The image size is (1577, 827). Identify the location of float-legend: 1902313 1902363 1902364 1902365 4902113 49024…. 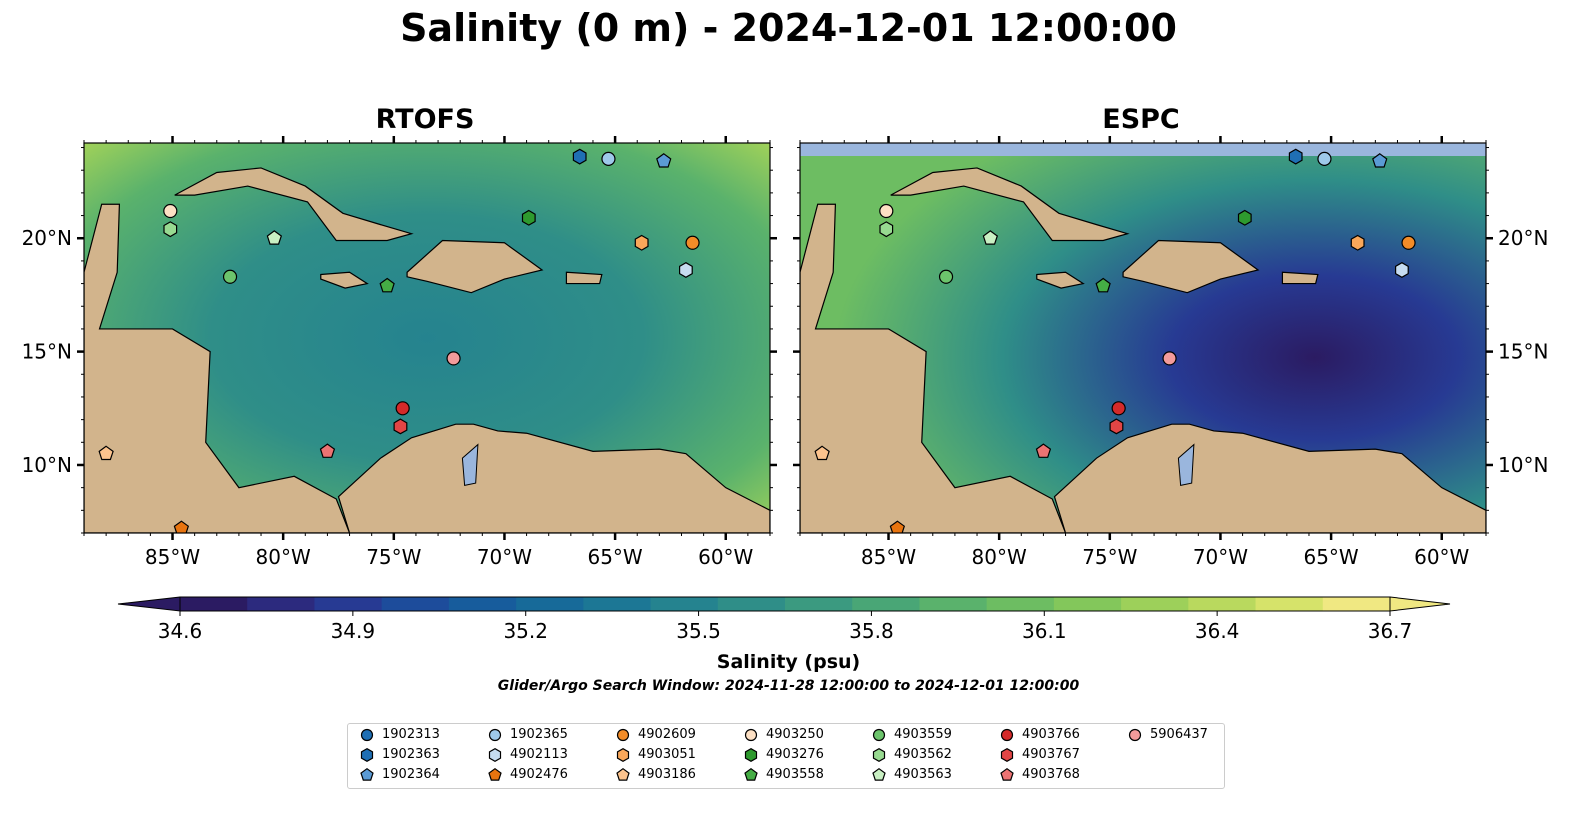
(786, 756).